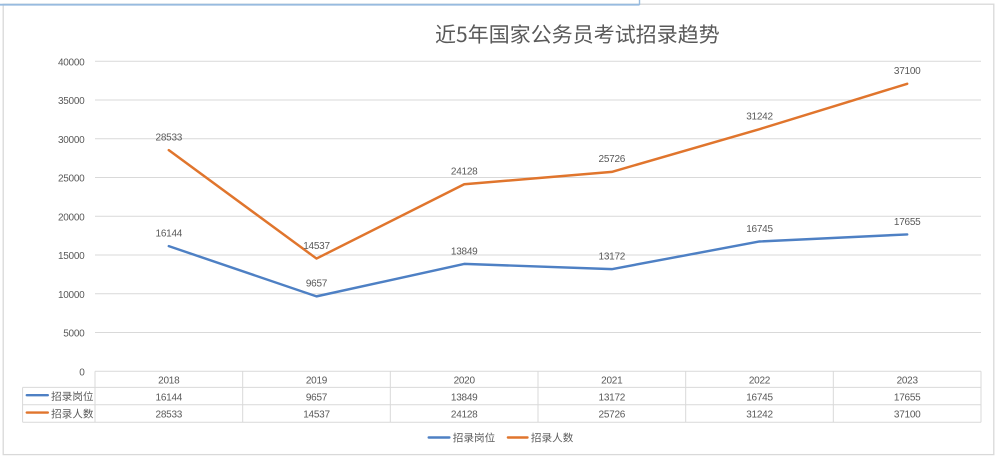 This screenshot has width=1000, height=461. What do you see at coordinates (465, 381) in the screenshot?
I see `svg-text: 2020` at bounding box center [465, 381].